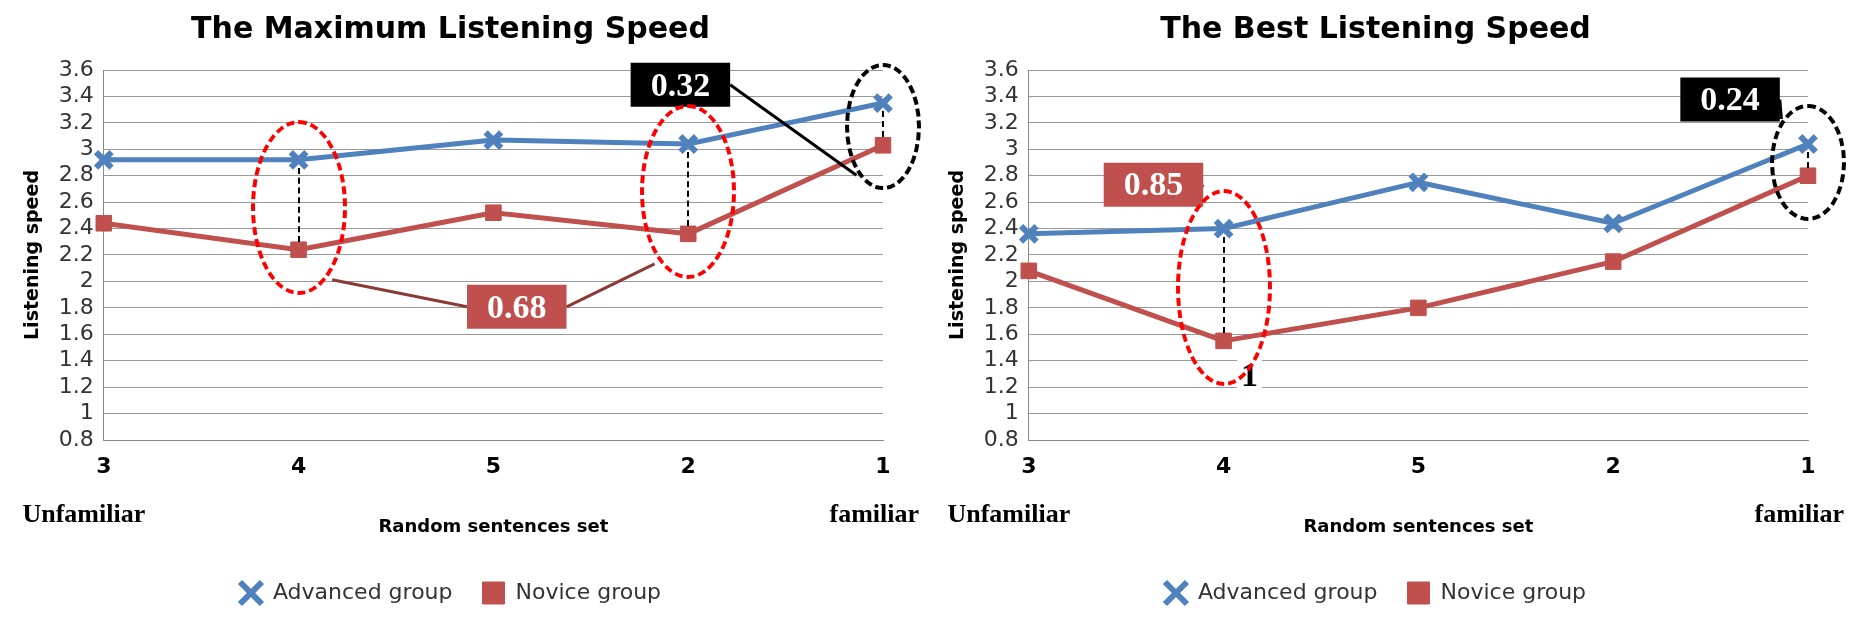 The width and height of the screenshot is (1870, 633). I want to click on annotation: 0.24, so click(1730, 99).